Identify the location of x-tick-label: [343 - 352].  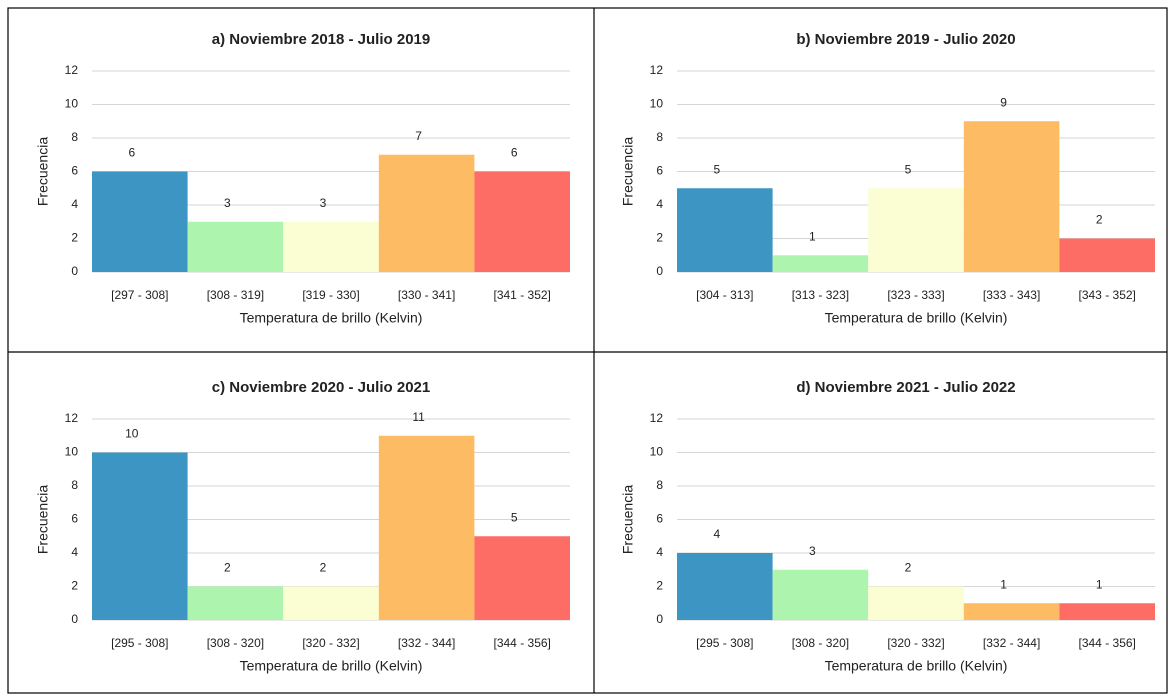
(1107, 295).